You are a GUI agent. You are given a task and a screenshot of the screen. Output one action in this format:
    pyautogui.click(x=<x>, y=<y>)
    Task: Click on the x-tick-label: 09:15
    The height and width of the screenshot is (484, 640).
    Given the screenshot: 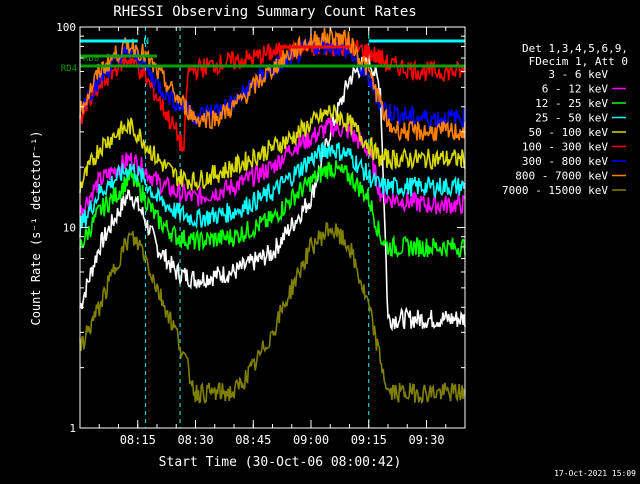 What is the action you would take?
    pyautogui.click(x=369, y=440)
    